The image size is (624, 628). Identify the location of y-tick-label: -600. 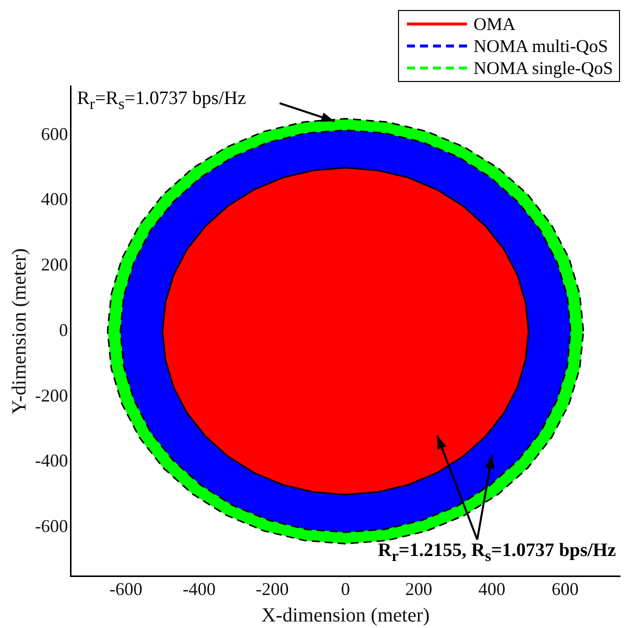
(51, 526).